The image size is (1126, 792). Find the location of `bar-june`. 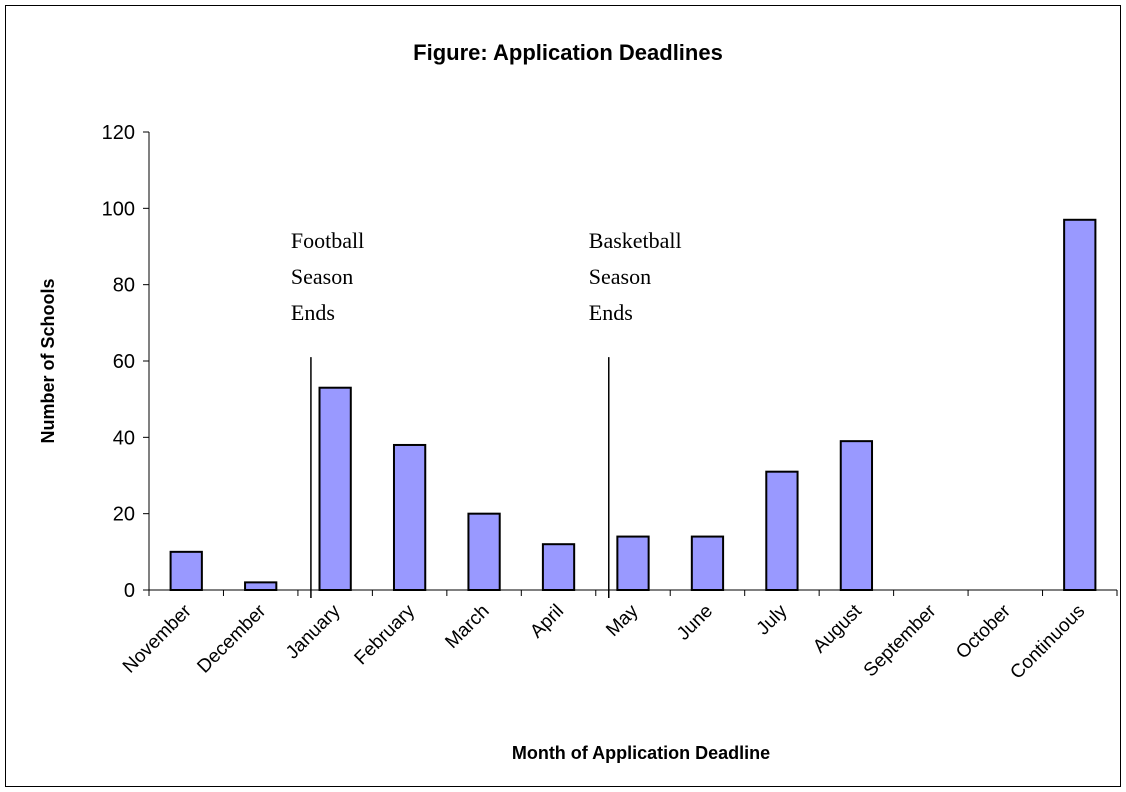

bar-june is located at coordinates (707, 563).